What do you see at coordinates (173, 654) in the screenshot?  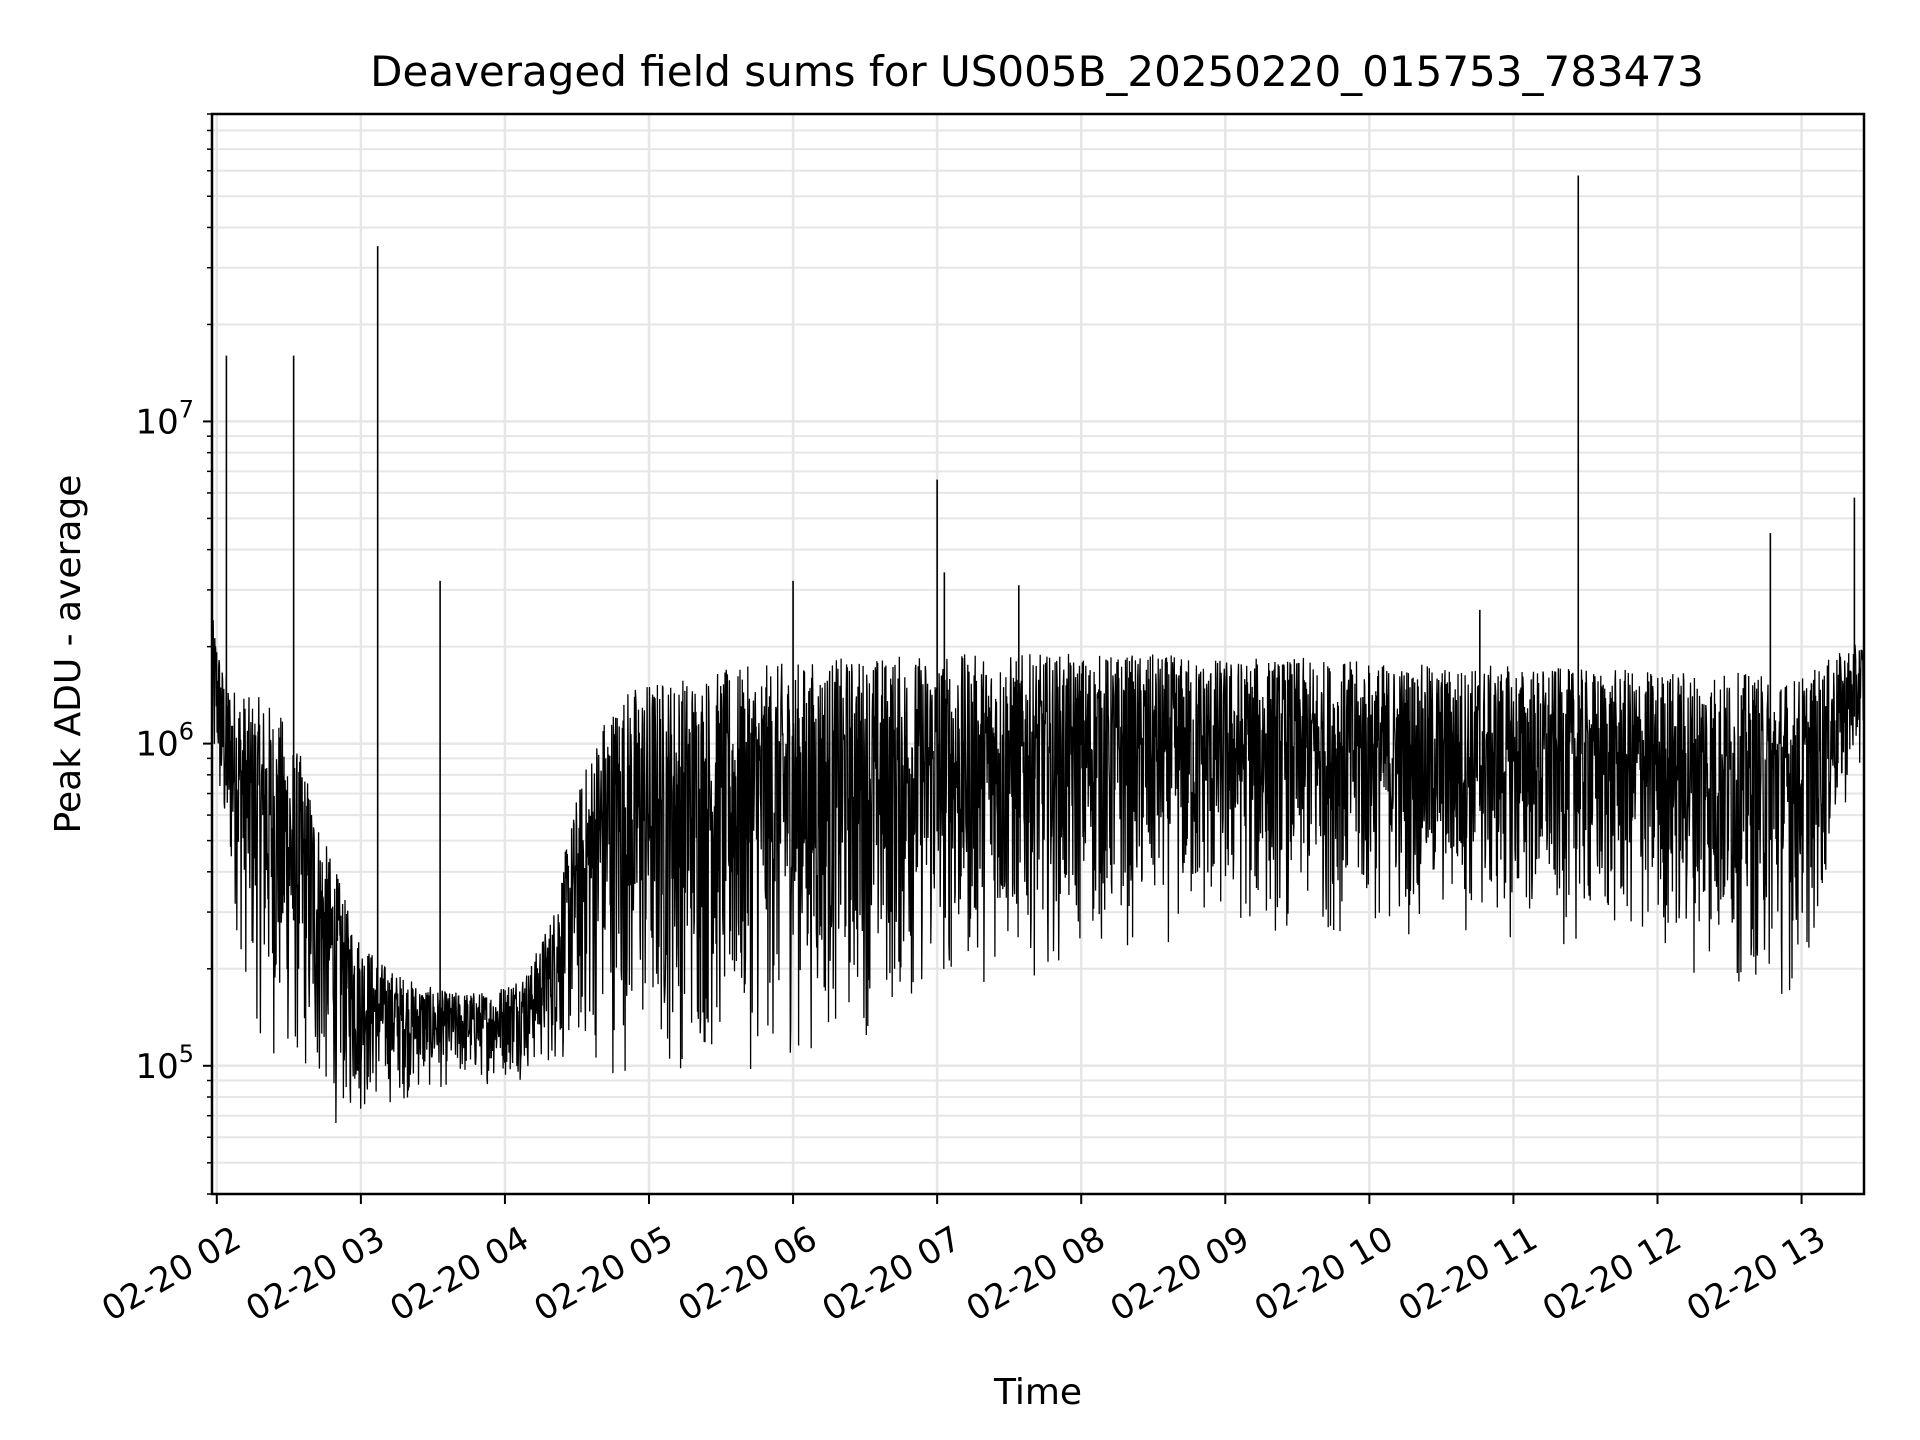 I see `y-axis: 10⁵ 10⁶ 10⁷` at bounding box center [173, 654].